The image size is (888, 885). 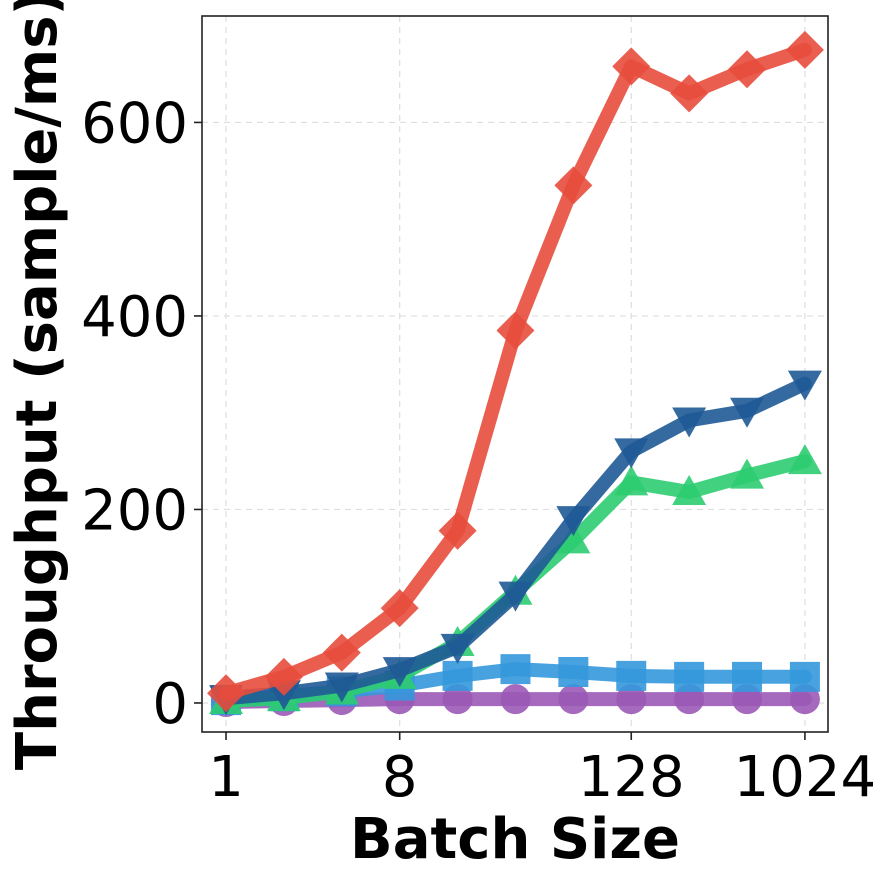 I want to click on x-tick-label: 128, so click(x=631, y=777).